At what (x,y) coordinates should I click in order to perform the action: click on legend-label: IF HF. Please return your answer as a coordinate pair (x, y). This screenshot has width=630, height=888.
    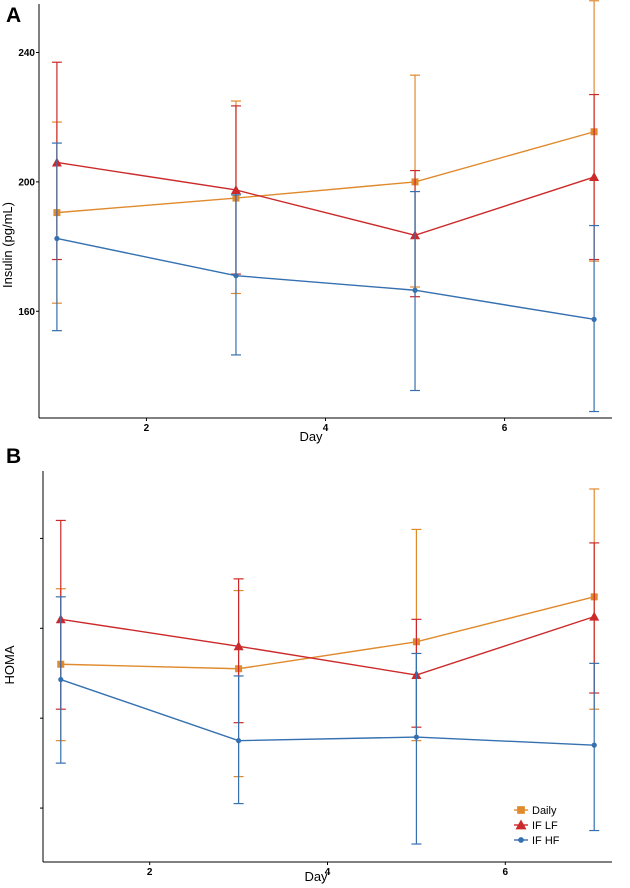
    Looking at the image, I should click on (546, 841).